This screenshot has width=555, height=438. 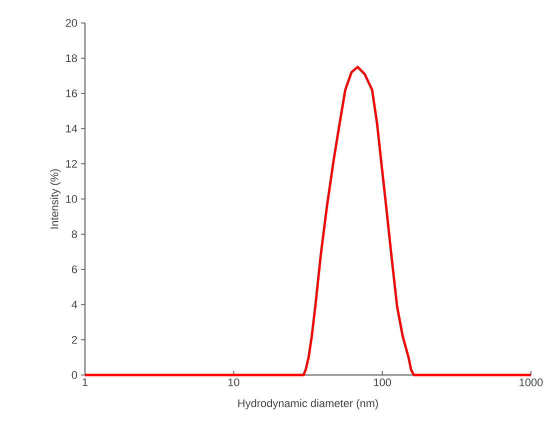 I want to click on x-tick-label: 100, so click(x=383, y=382).